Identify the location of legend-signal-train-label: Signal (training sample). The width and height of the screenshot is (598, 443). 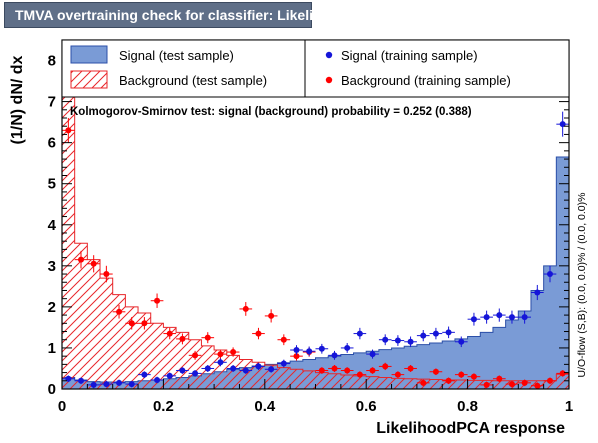
(409, 55).